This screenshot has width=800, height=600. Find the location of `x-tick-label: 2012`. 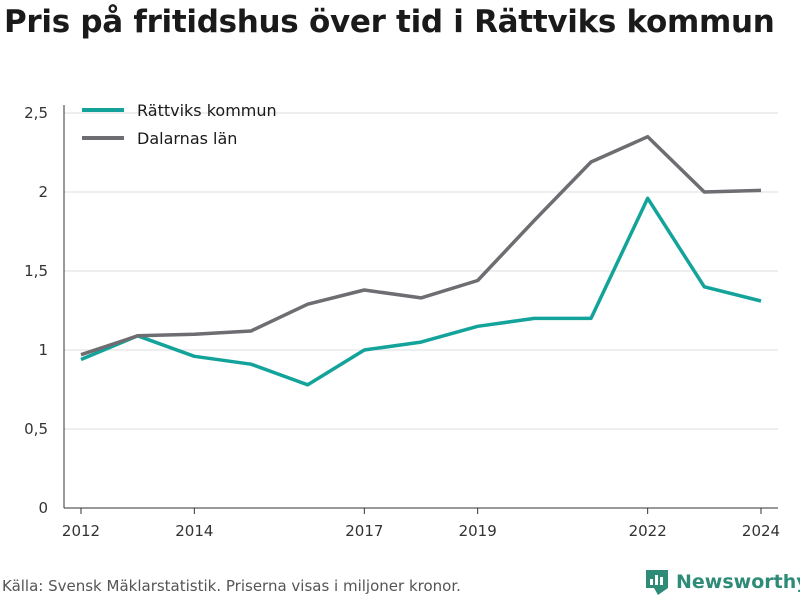

x-tick-label: 2012 is located at coordinates (81, 531).